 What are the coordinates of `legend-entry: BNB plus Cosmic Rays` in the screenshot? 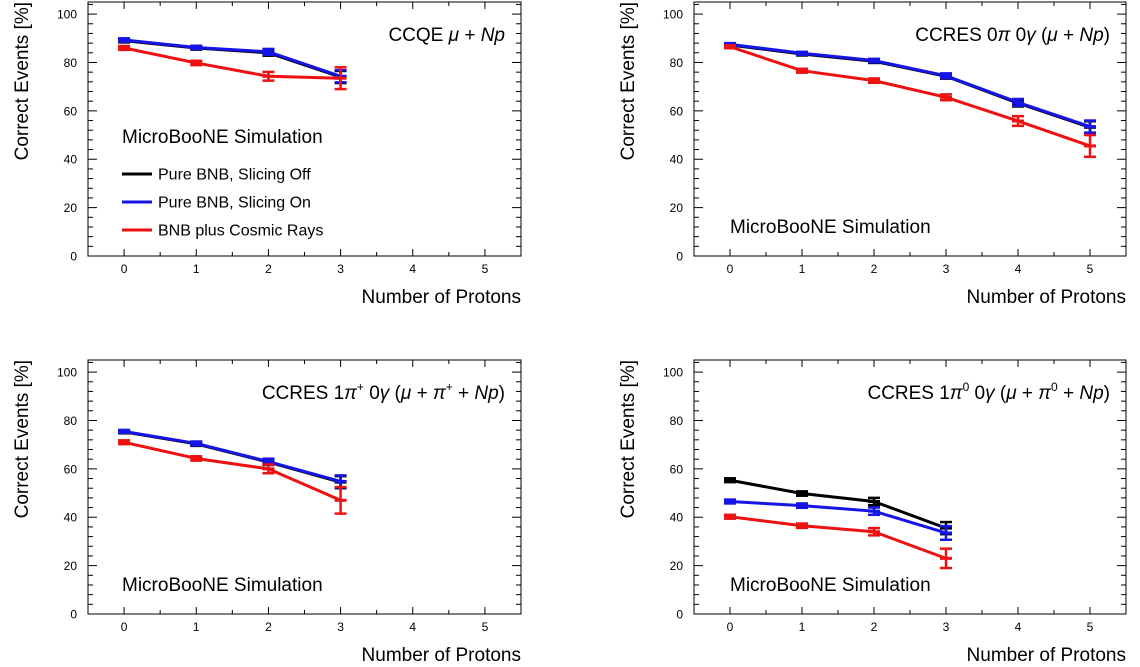 It's located at (240, 231).